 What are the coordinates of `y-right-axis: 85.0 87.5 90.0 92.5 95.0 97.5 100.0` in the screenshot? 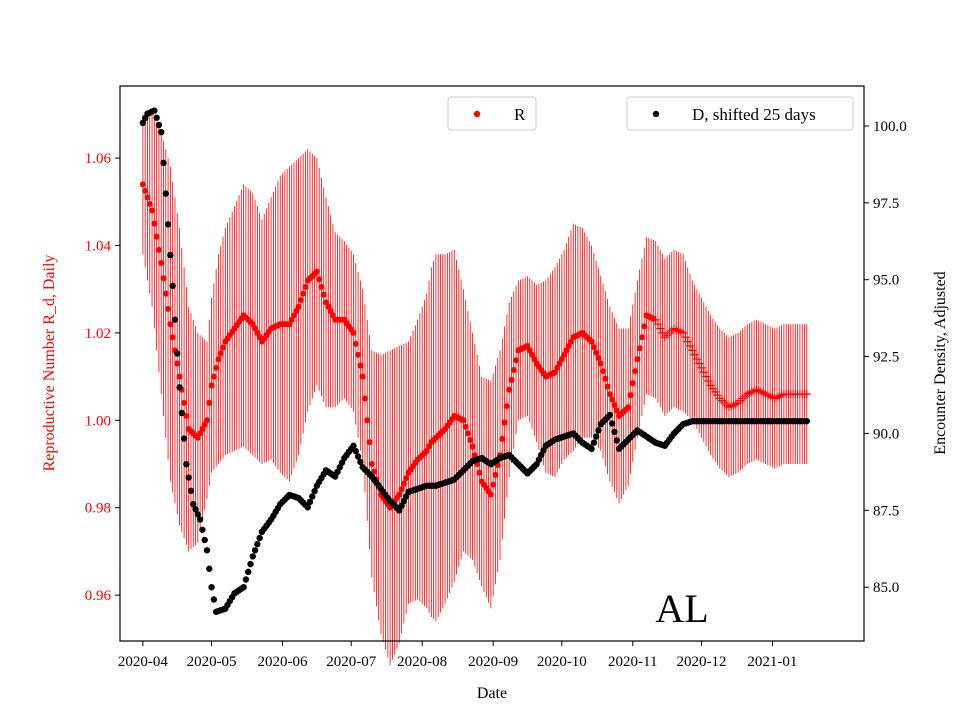 It's located at (885, 357).